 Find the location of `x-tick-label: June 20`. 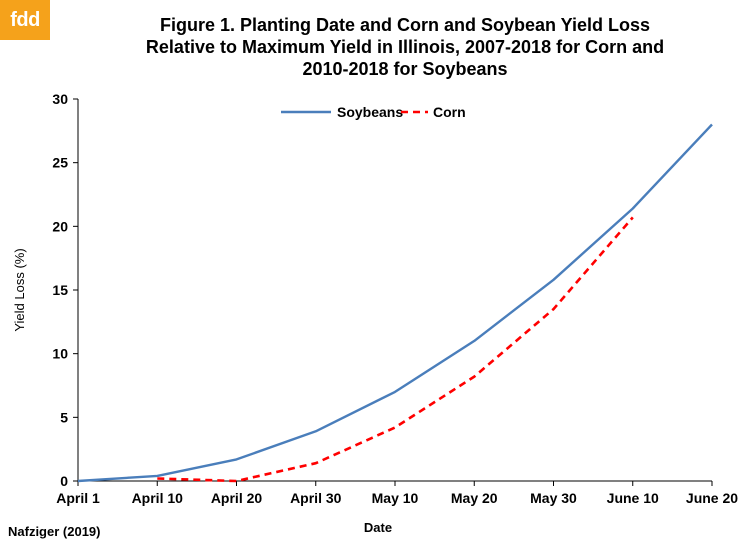

x-tick-label: June 20 is located at coordinates (712, 498).